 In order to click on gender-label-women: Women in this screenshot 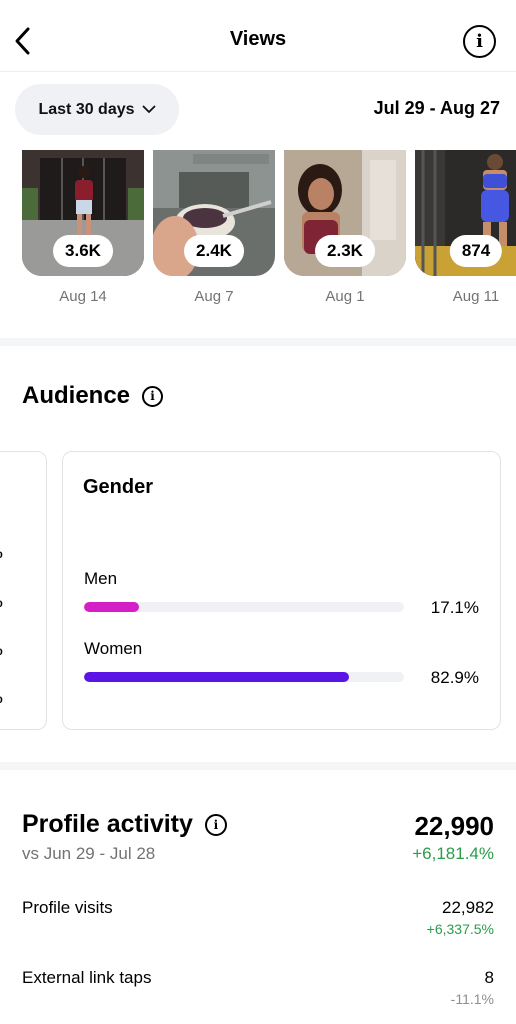, I will do `click(113, 648)`.